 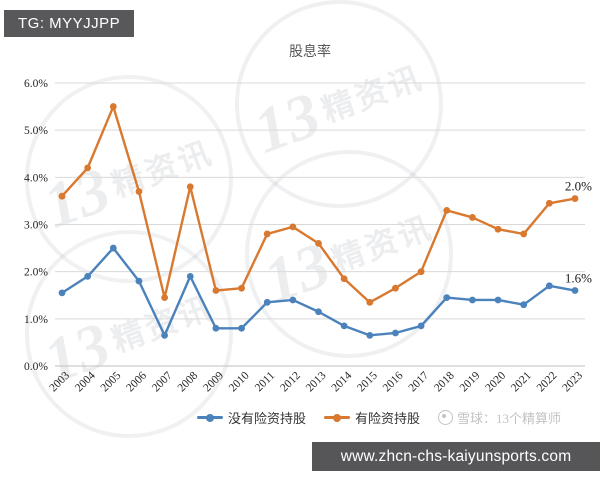 I want to click on y-axis-tick-label: 1.0%, so click(x=36, y=320).